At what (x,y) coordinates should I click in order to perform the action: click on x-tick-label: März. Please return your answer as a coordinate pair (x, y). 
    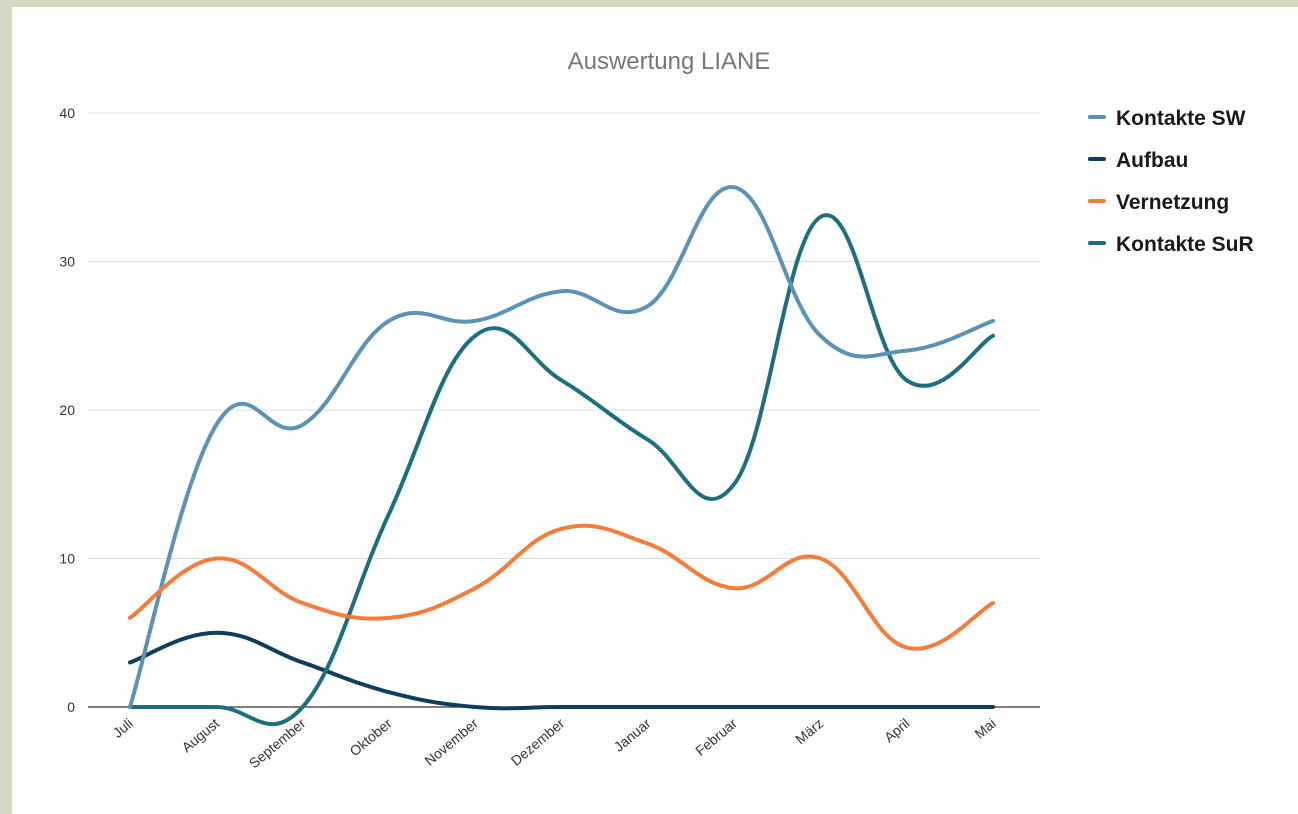
    Looking at the image, I should click on (809, 731).